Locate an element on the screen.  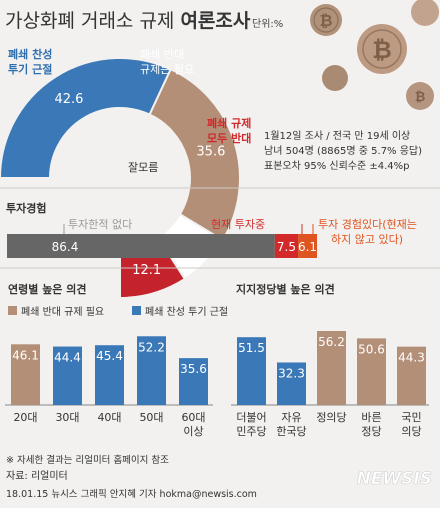
bar-category-label: 20대 is located at coordinates (25, 417).